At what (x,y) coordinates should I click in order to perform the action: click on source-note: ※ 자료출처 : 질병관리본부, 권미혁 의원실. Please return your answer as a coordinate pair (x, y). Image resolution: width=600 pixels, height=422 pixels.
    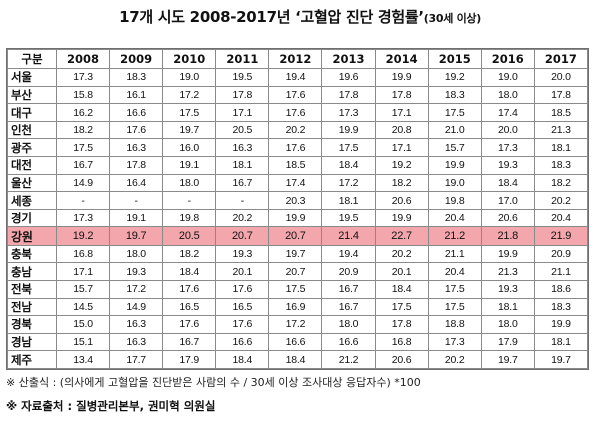
    Looking at the image, I should click on (111, 406).